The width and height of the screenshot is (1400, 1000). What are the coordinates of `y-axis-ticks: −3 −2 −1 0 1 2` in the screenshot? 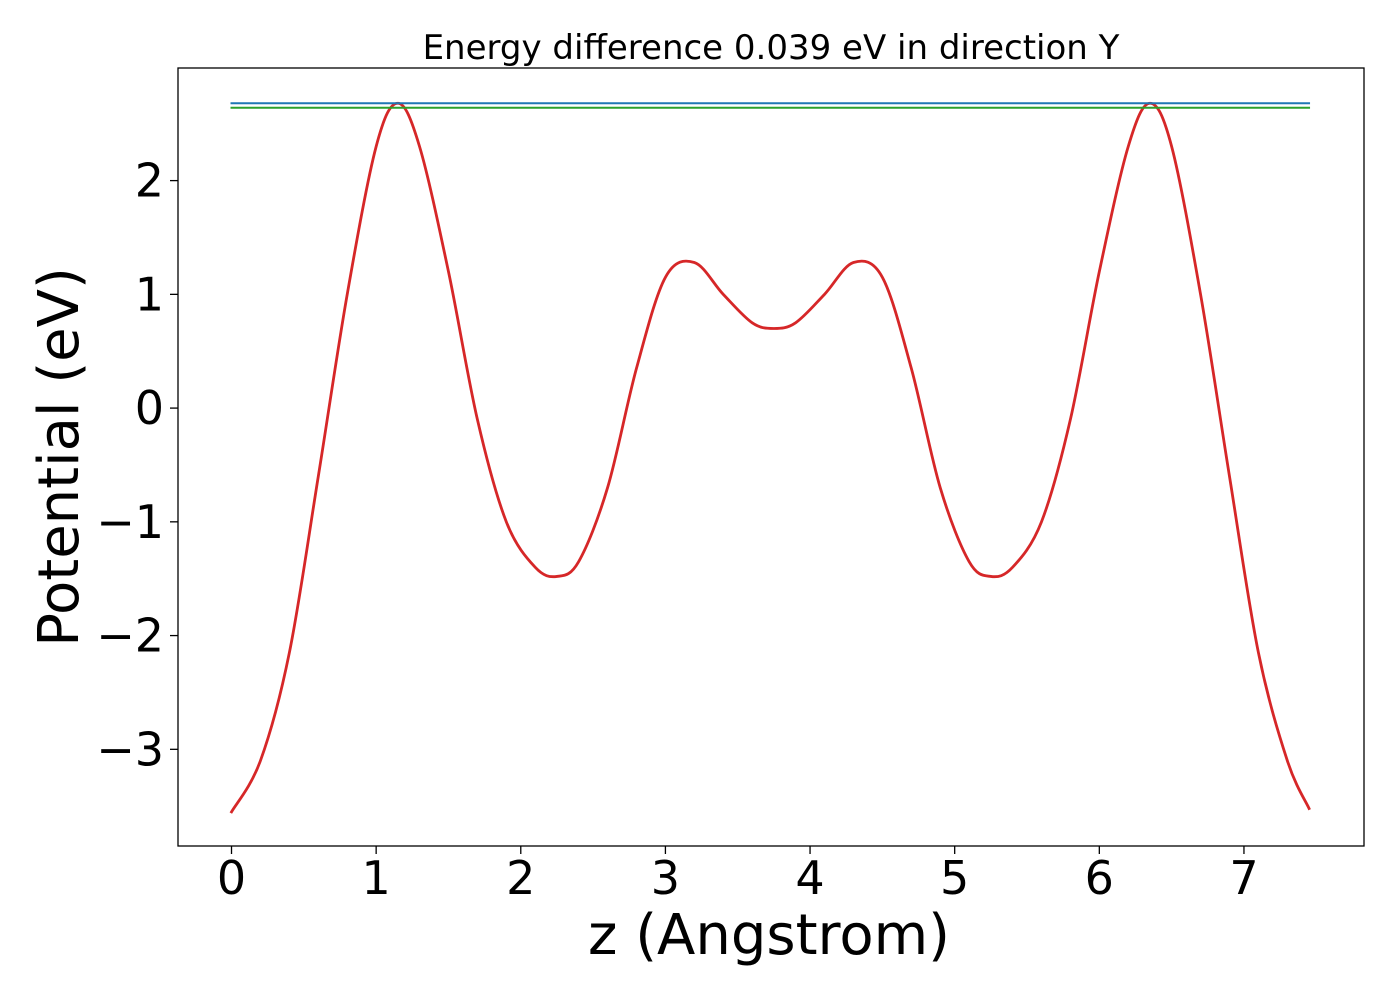 It's located at (137, 465).